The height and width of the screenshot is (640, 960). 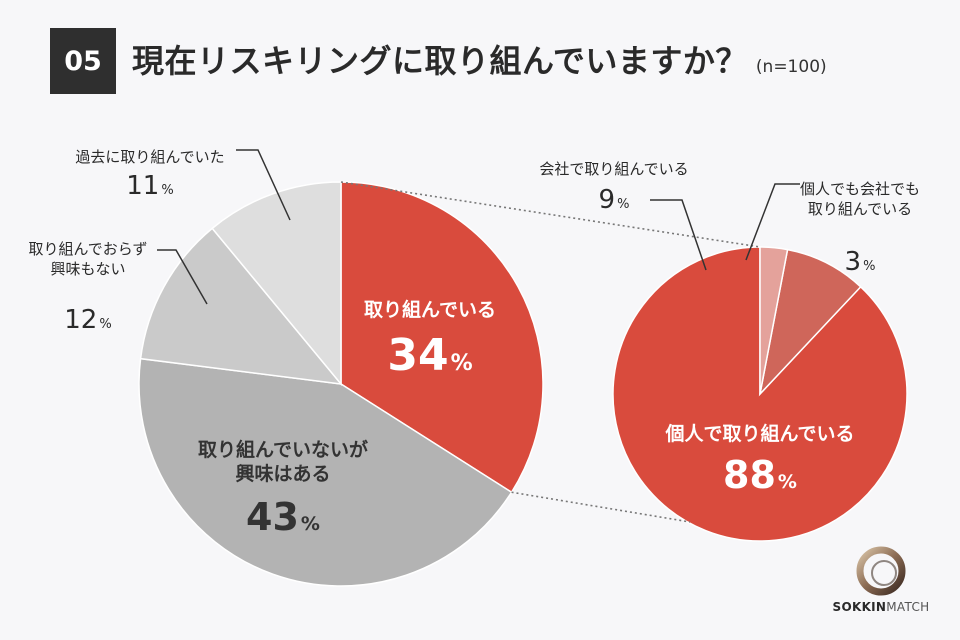 I want to click on sokkin-match-logo: SOKKINMATCH, so click(x=881, y=584).